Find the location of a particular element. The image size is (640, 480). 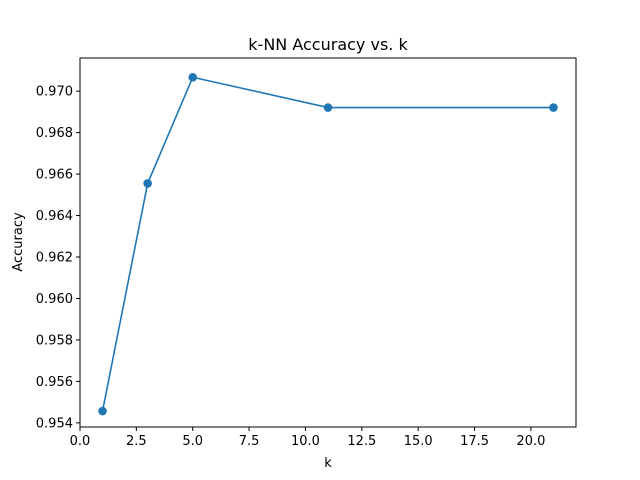

chart-title: k-NN Accuracy vs. k is located at coordinates (328, 44).